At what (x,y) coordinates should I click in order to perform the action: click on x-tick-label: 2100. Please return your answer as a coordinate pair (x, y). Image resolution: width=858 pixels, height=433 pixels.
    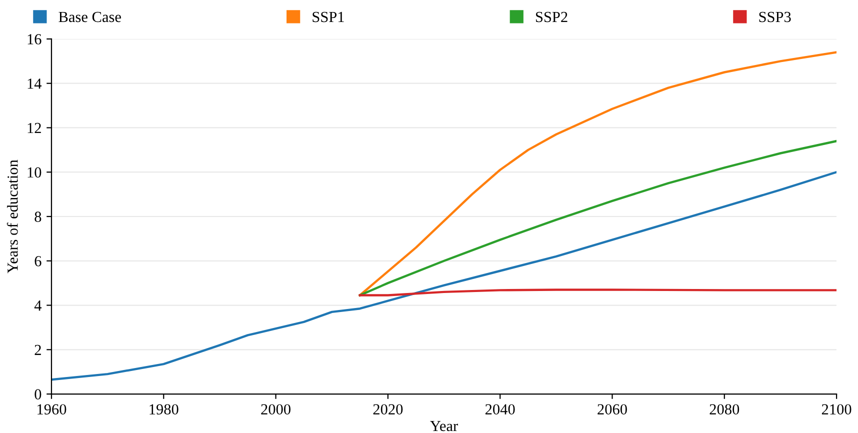
    Looking at the image, I should click on (837, 409).